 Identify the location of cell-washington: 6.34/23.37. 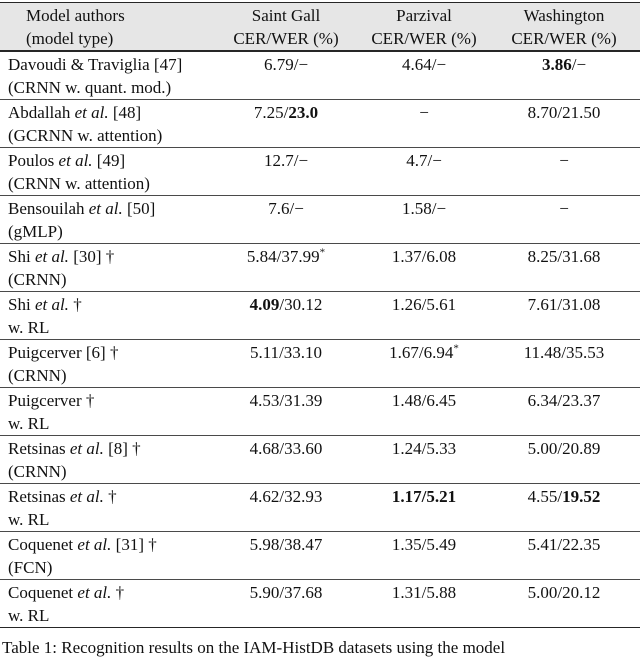
(564, 411).